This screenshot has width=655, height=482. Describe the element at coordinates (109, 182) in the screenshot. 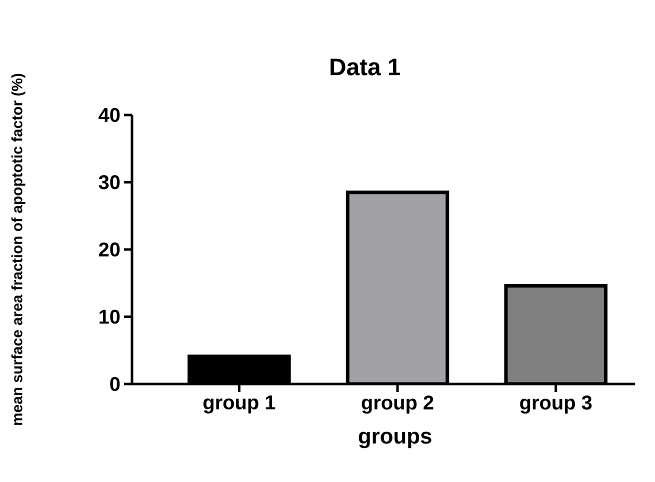

I see `y-tick-label: 30` at that location.